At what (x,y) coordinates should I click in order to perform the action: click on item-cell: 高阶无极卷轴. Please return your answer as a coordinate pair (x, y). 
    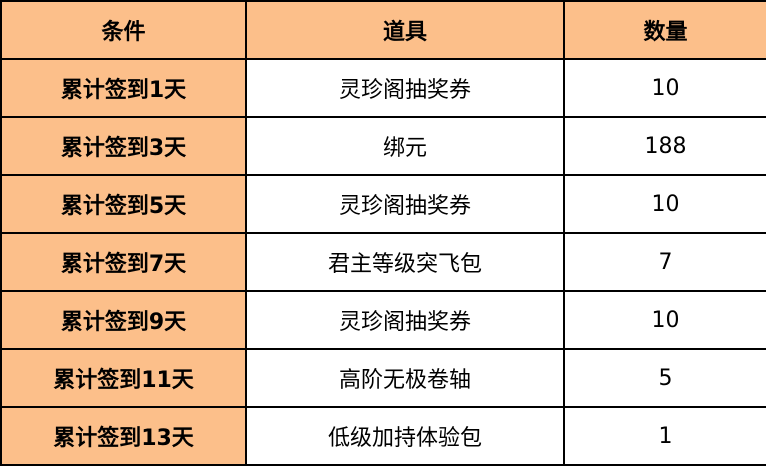
    Looking at the image, I should click on (405, 378).